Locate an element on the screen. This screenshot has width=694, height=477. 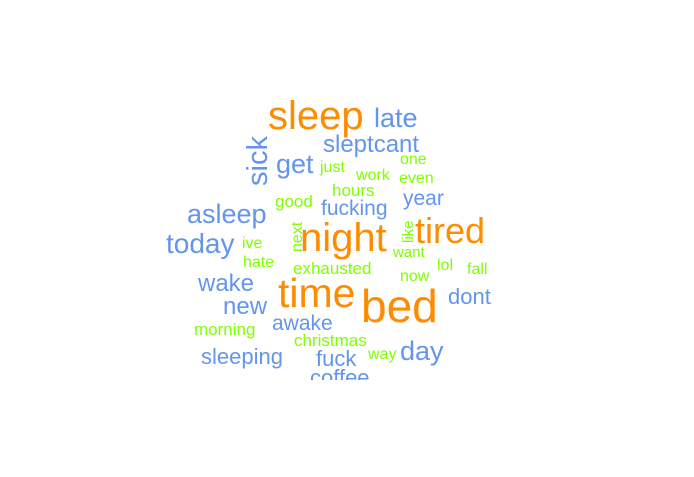
word-one: one is located at coordinates (413, 159).